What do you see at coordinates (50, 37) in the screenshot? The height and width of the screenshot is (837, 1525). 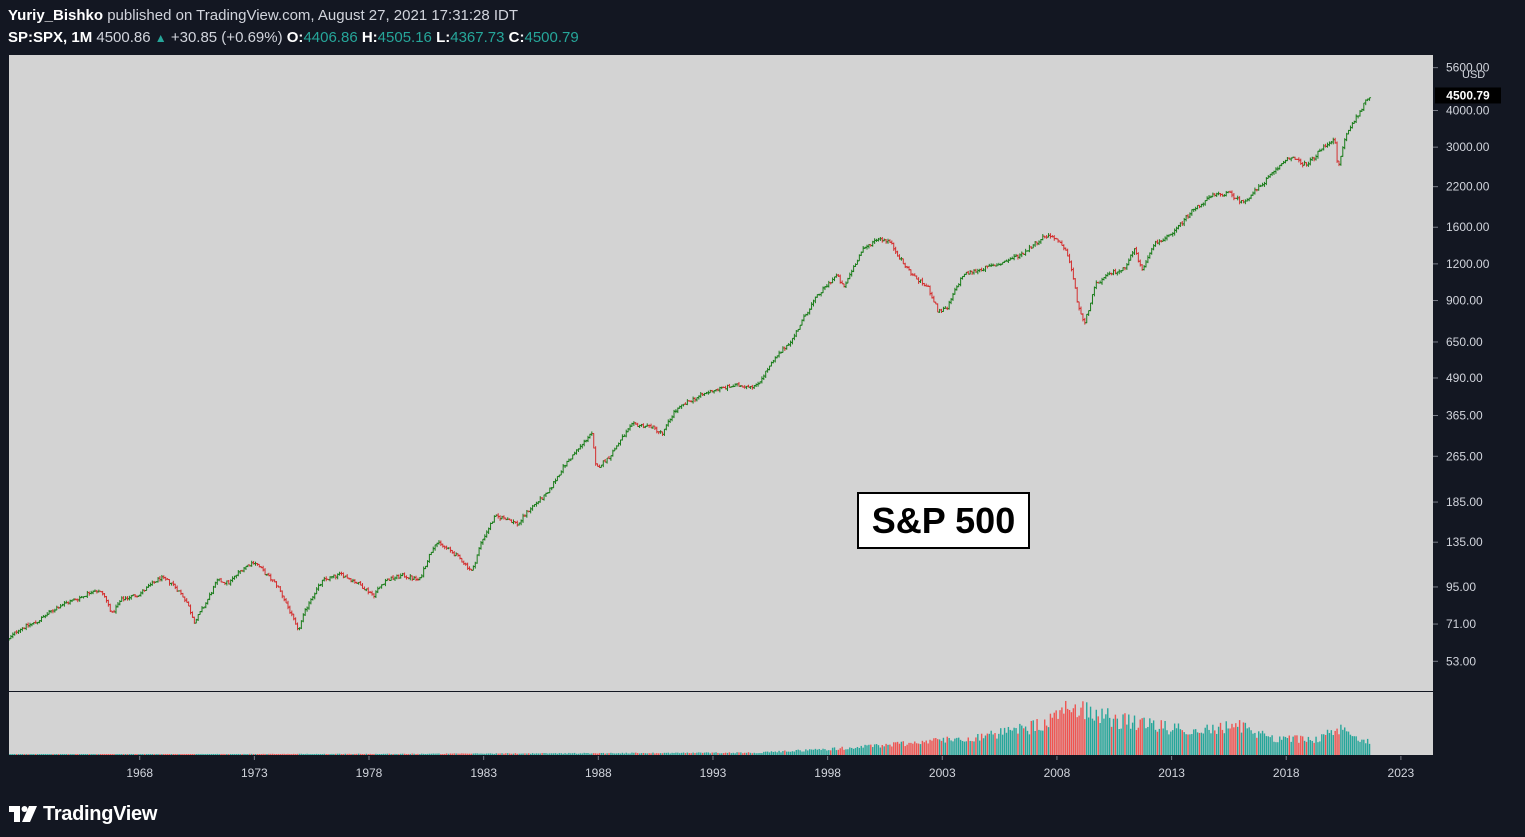 I see `symbol-label: SP:SPX, 1M` at bounding box center [50, 37].